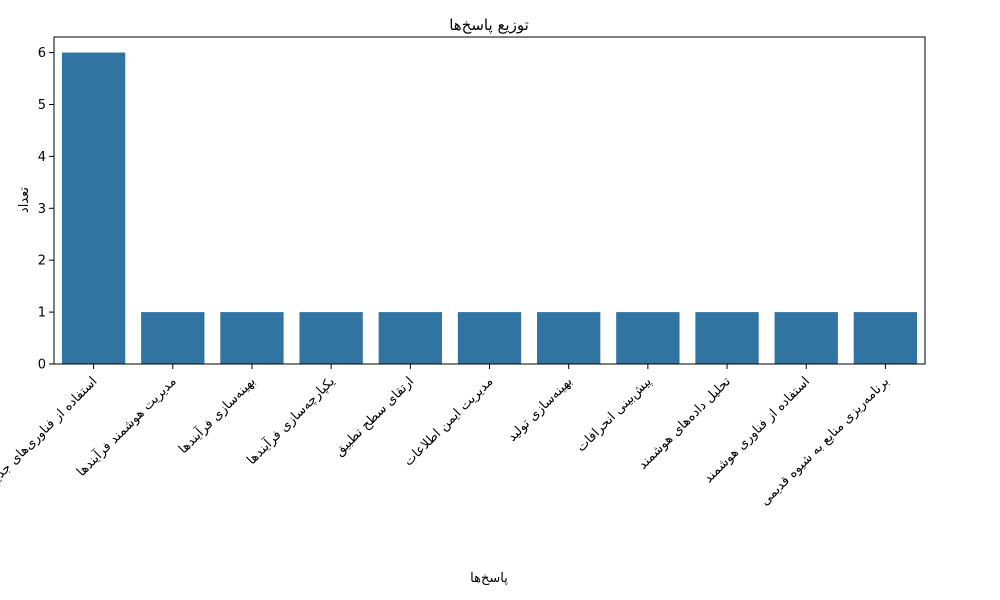 The image size is (1000, 600). I want to click on chart-title: توزیع پاسخ‌ها, so click(489, 25).